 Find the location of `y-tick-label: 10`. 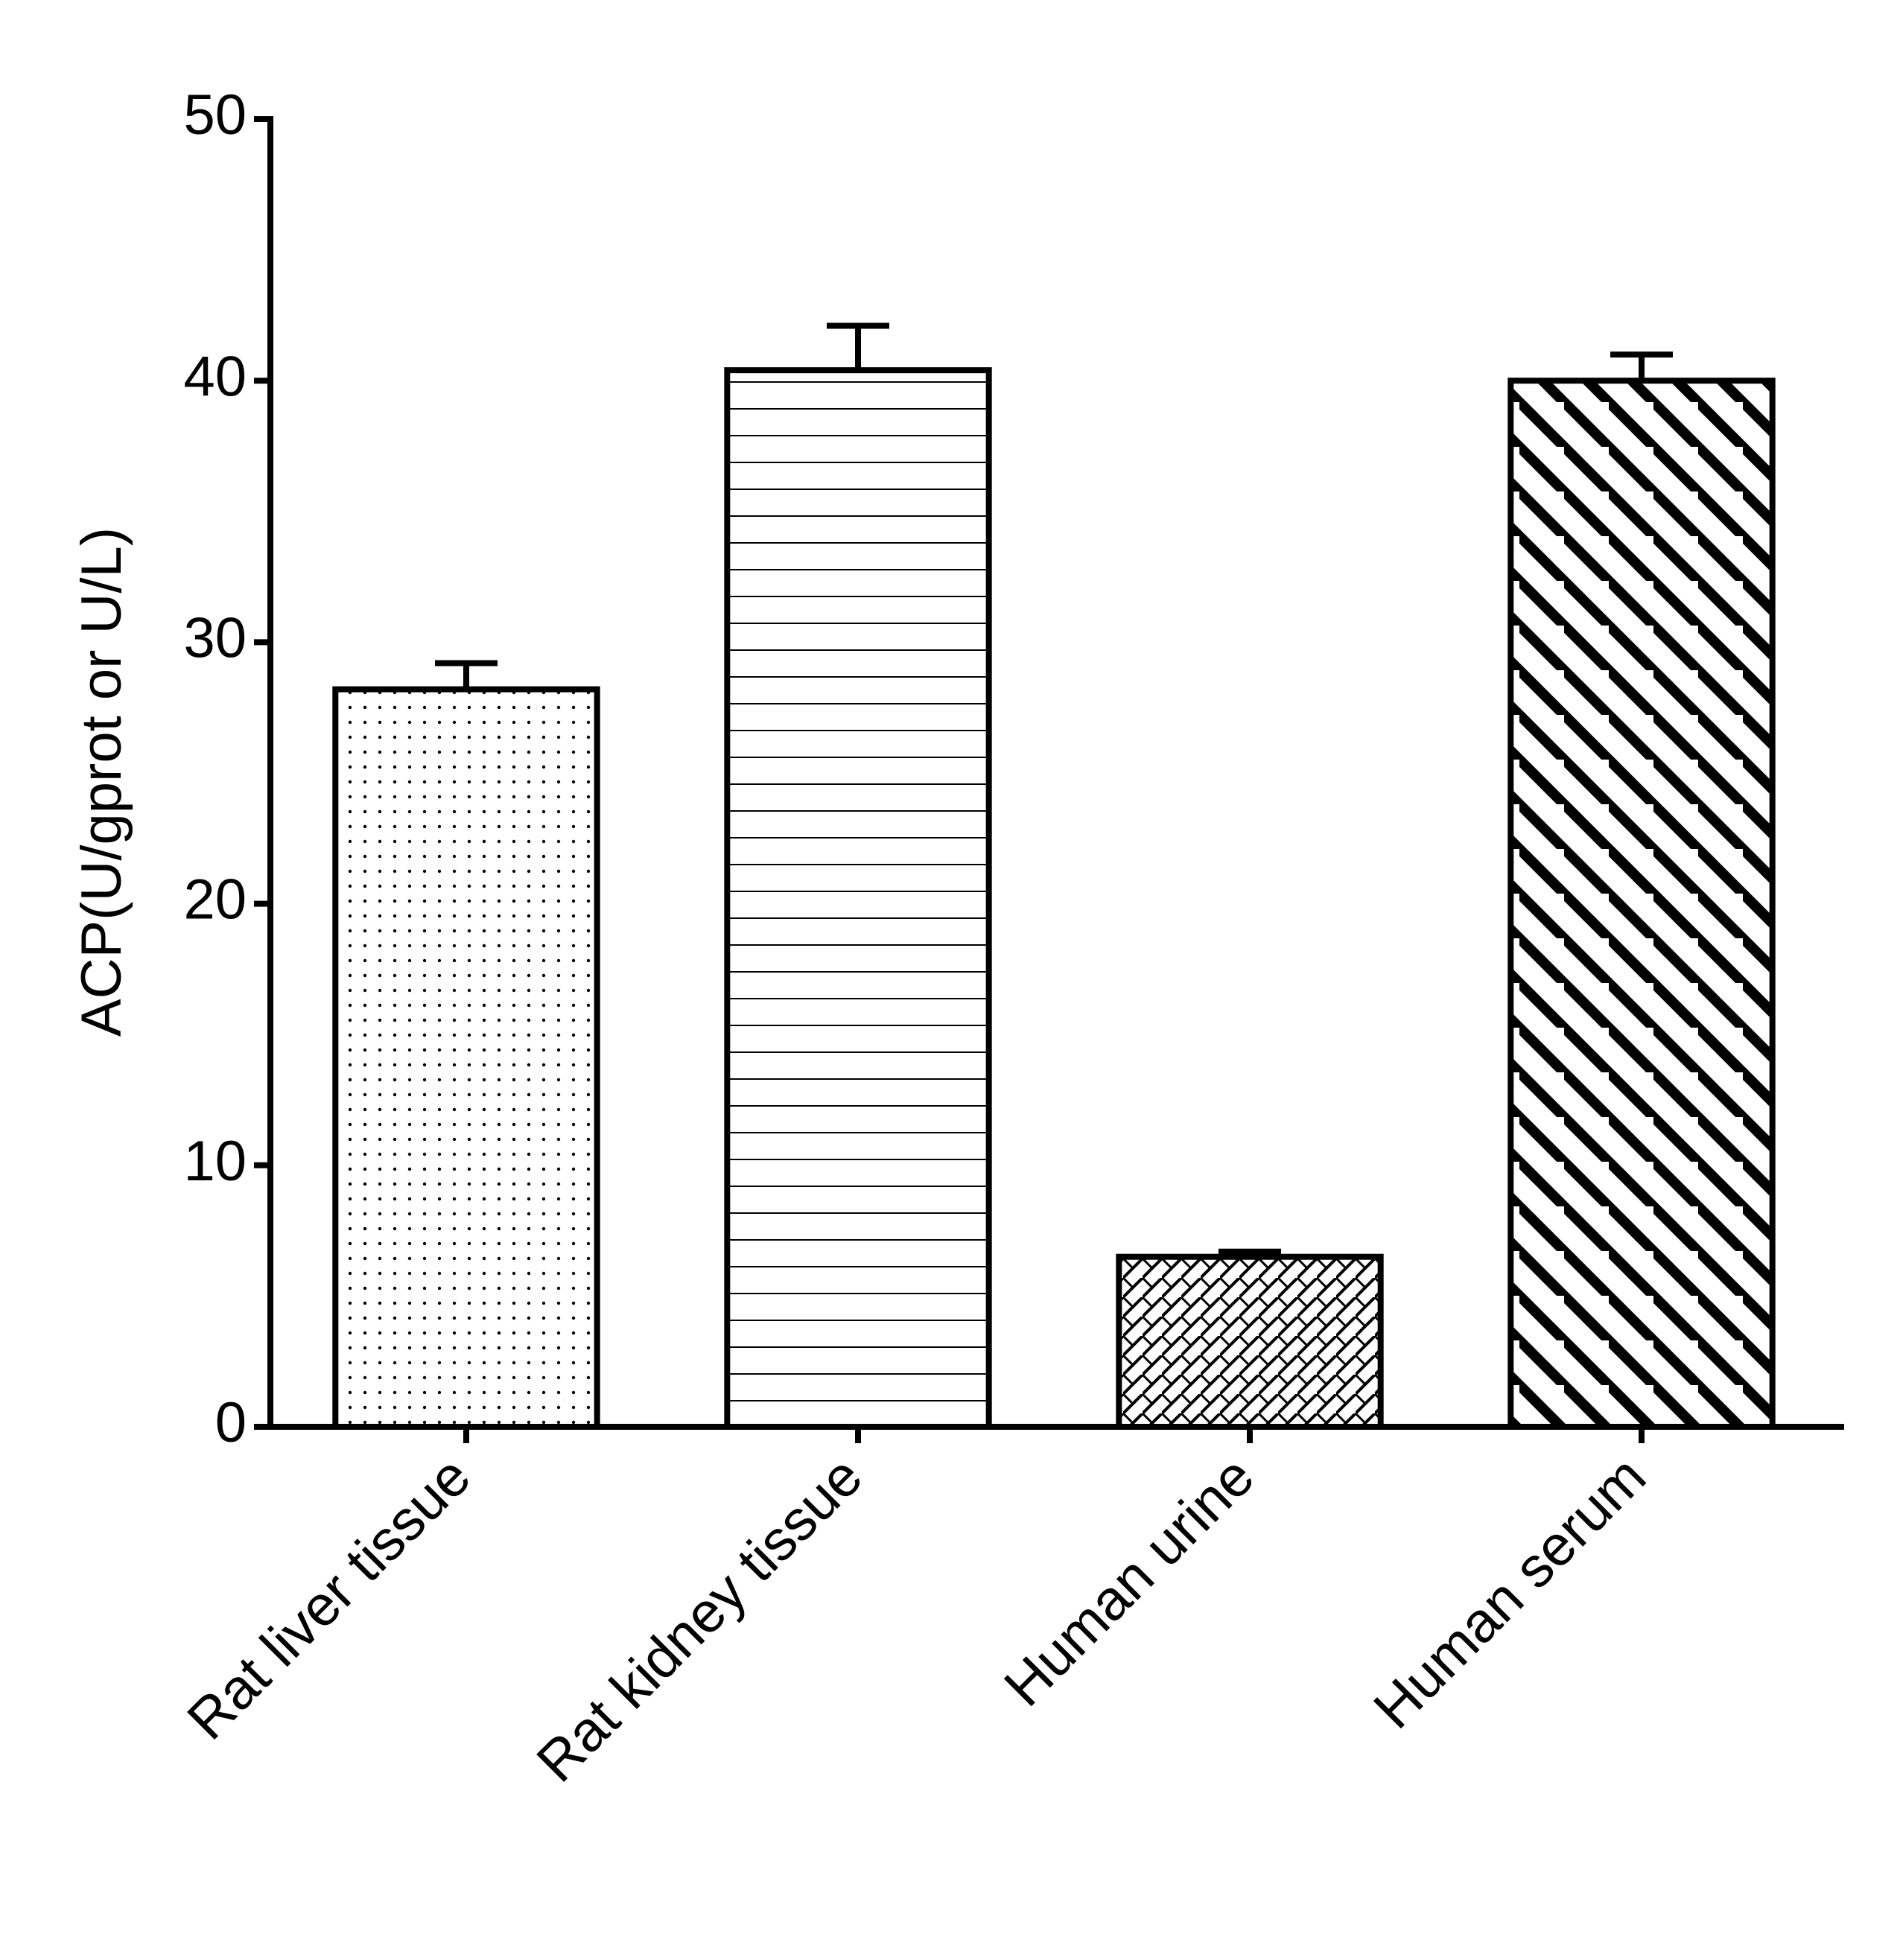

y-tick-label: 10 is located at coordinates (215, 1161).